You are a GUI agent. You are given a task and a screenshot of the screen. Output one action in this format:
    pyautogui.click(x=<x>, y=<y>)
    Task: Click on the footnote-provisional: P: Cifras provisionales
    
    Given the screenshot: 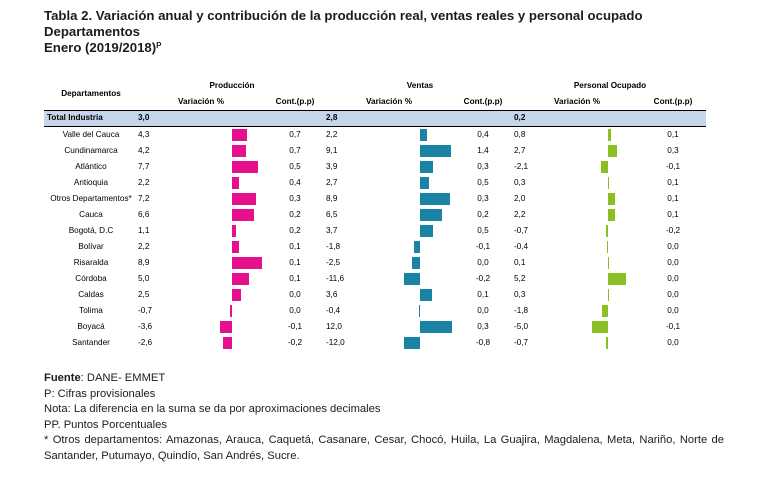 What is the action you would take?
    pyautogui.click(x=100, y=393)
    